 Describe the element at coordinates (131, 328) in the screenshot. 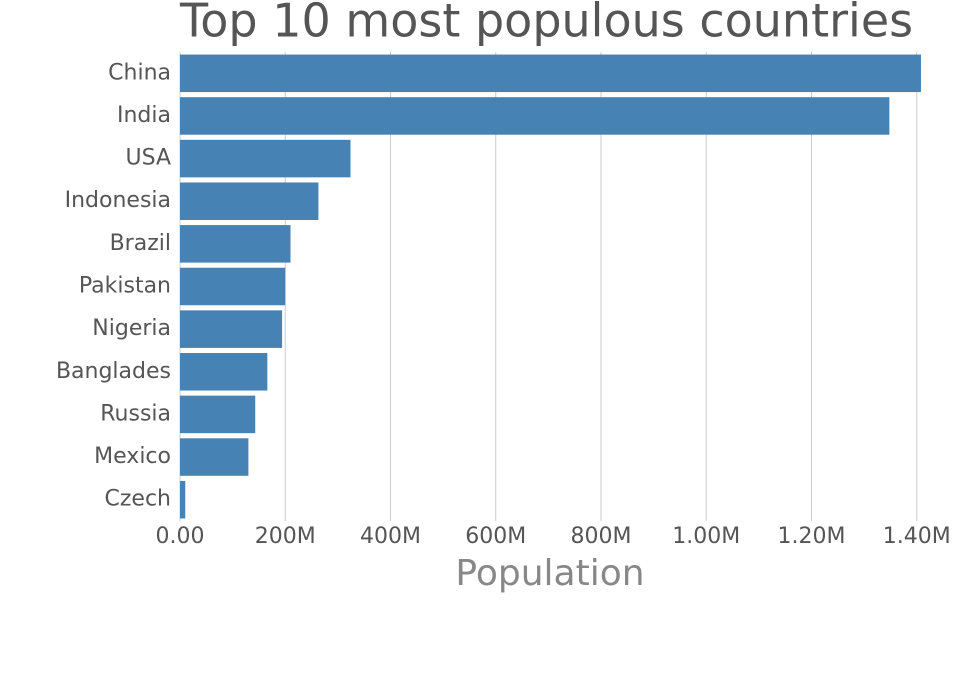

I see `y-tick-label: Nigeria` at that location.